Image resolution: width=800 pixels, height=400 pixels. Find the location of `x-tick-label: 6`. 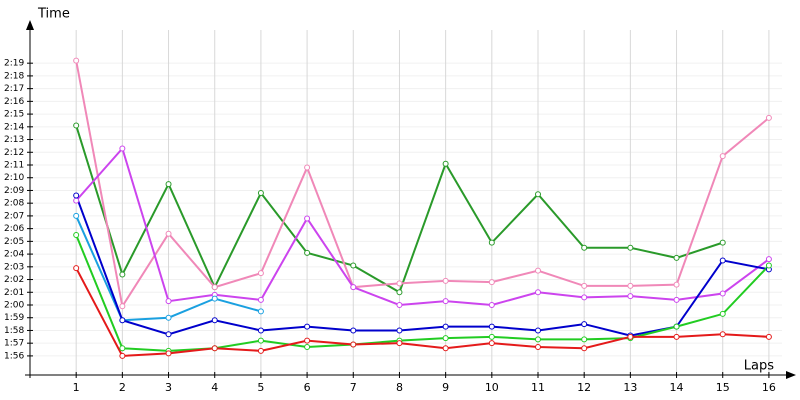

x-tick-label: 6 is located at coordinates (307, 387).